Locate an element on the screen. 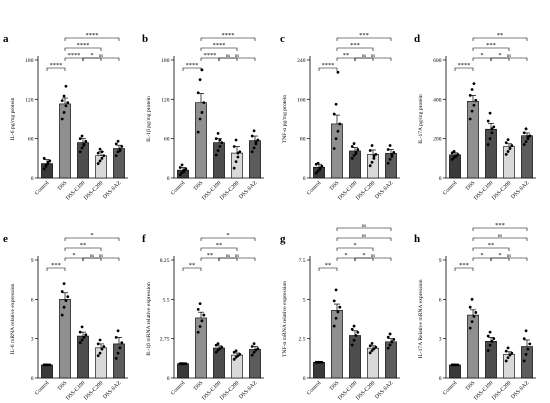  sig-label-e-1: * is located at coordinates (73, 255).